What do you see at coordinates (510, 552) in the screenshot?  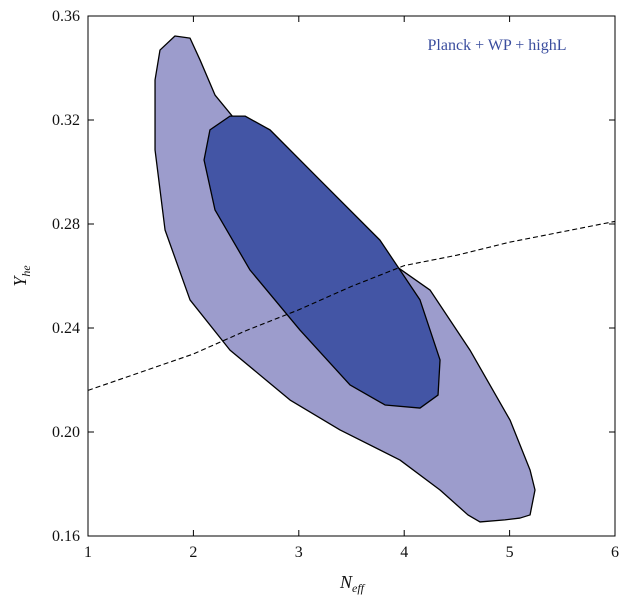 I see `x-tick-label: 5` at bounding box center [510, 552].